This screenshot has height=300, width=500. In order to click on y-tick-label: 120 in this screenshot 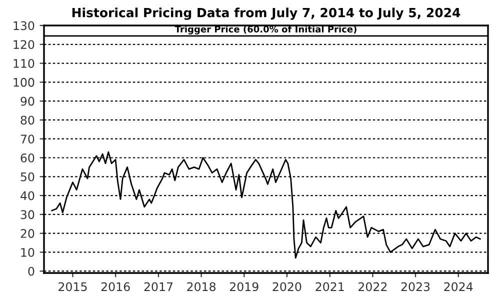, I will do `click(24, 45)`.